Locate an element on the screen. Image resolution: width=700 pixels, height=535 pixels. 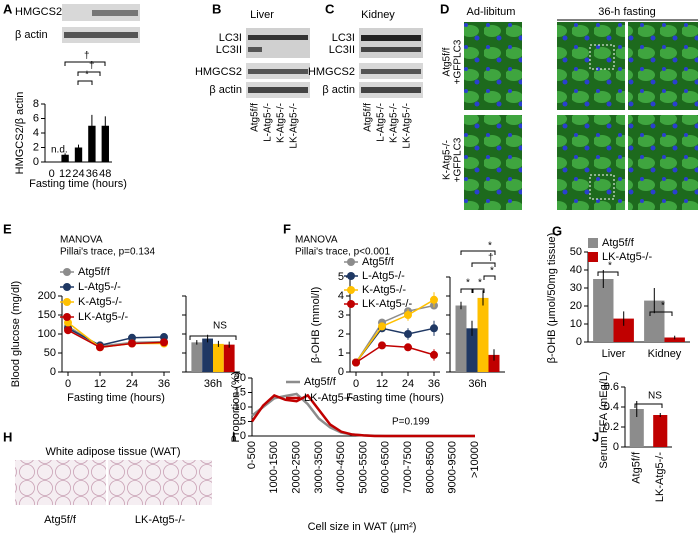
y-tick-label: 2 is located at coordinates (36, 147).